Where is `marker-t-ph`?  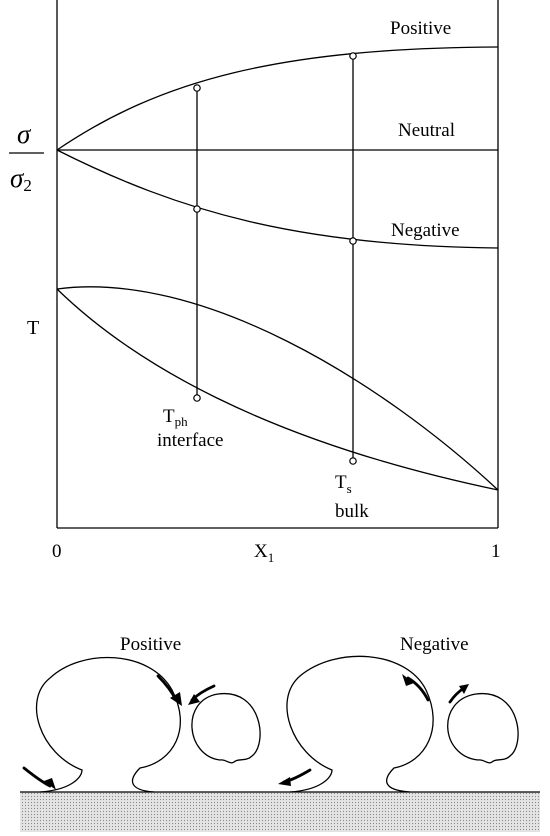 marker-t-ph is located at coordinates (197, 398).